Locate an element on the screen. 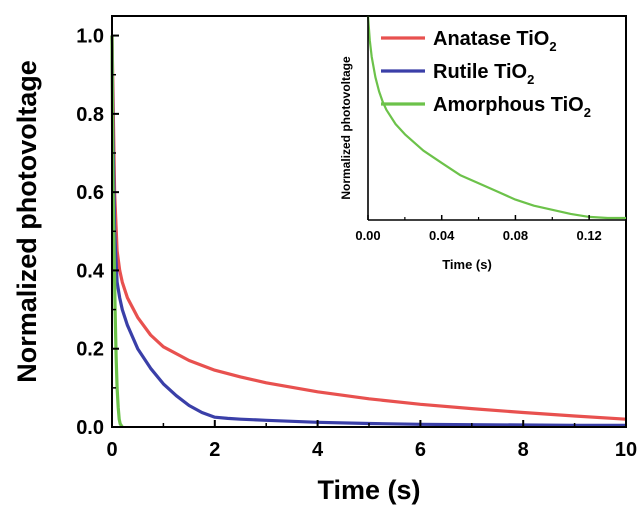  legend-label-anatase-tio2: Anatase TiO2 is located at coordinates (495, 41).